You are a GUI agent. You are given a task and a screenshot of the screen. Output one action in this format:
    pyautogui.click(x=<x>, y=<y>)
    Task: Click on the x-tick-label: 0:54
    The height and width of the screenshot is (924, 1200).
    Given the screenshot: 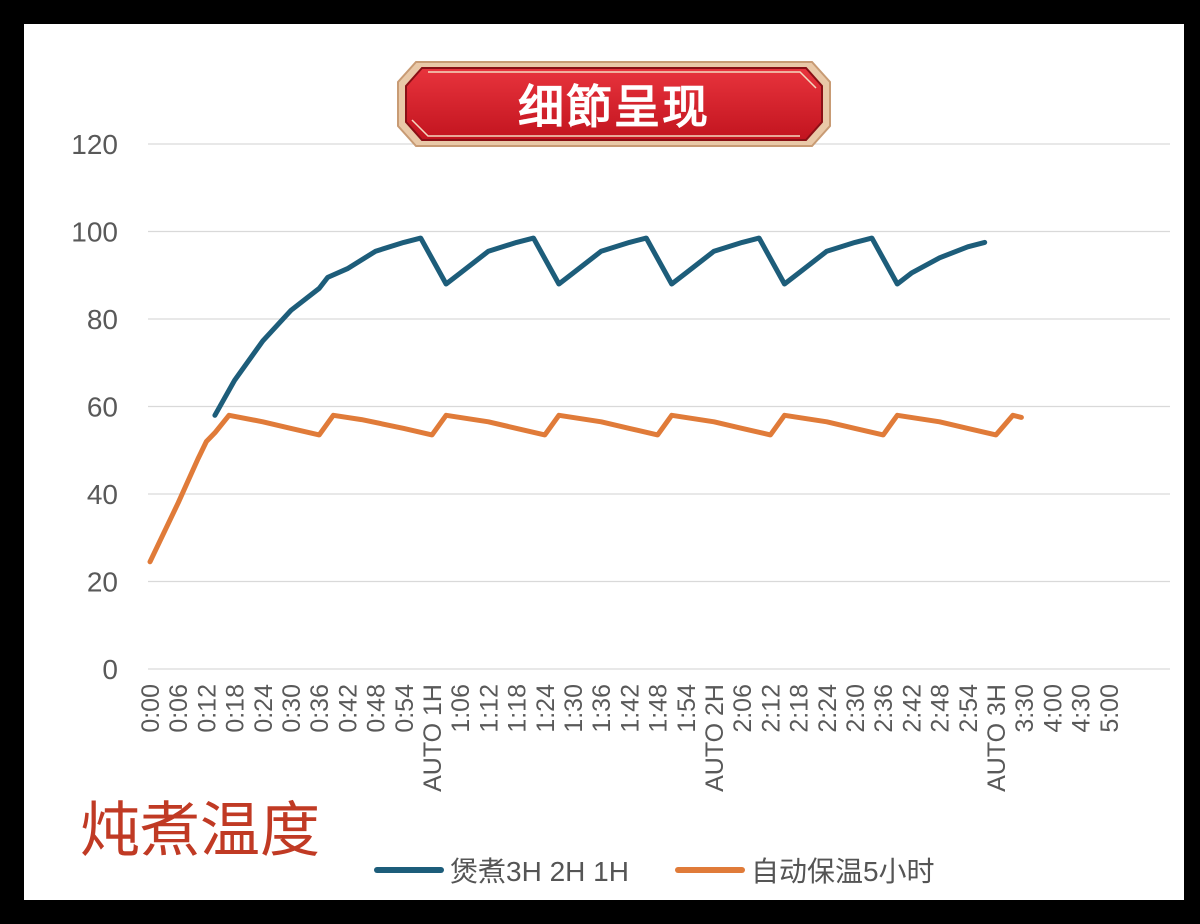 What is the action you would take?
    pyautogui.click(x=405, y=708)
    